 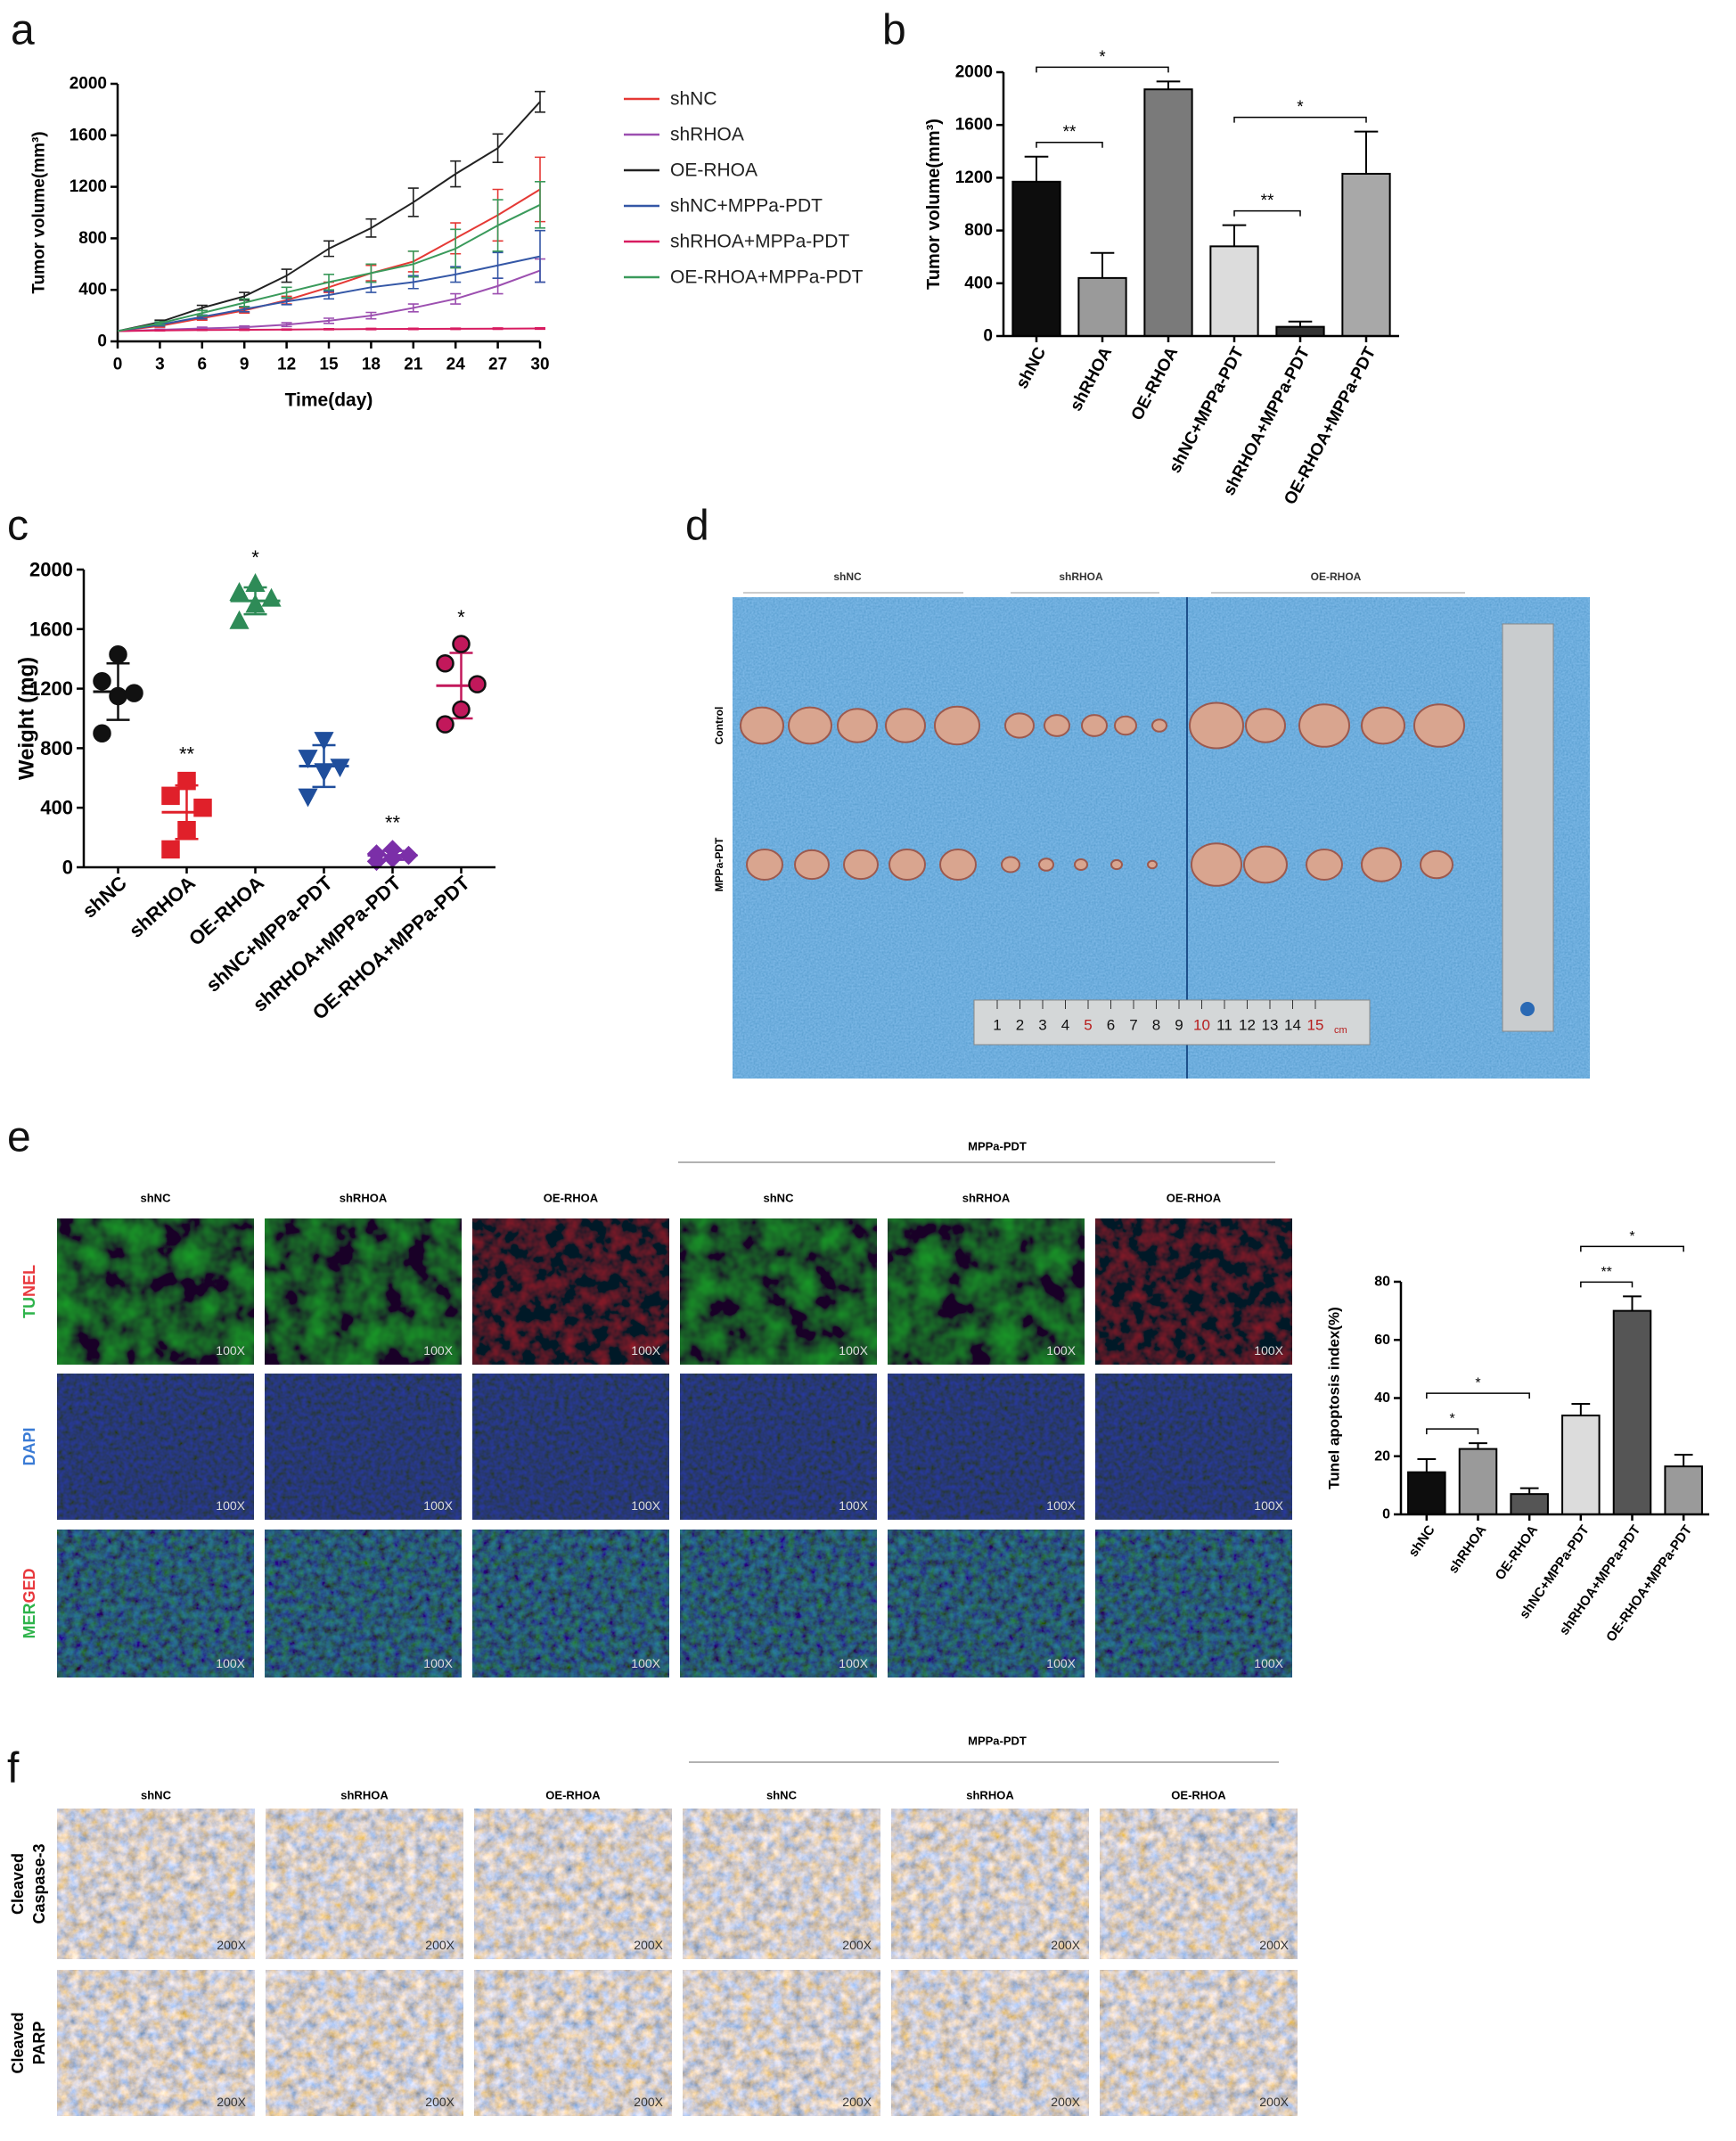 I want to click on x-tick-label: 0, so click(x=118, y=365).